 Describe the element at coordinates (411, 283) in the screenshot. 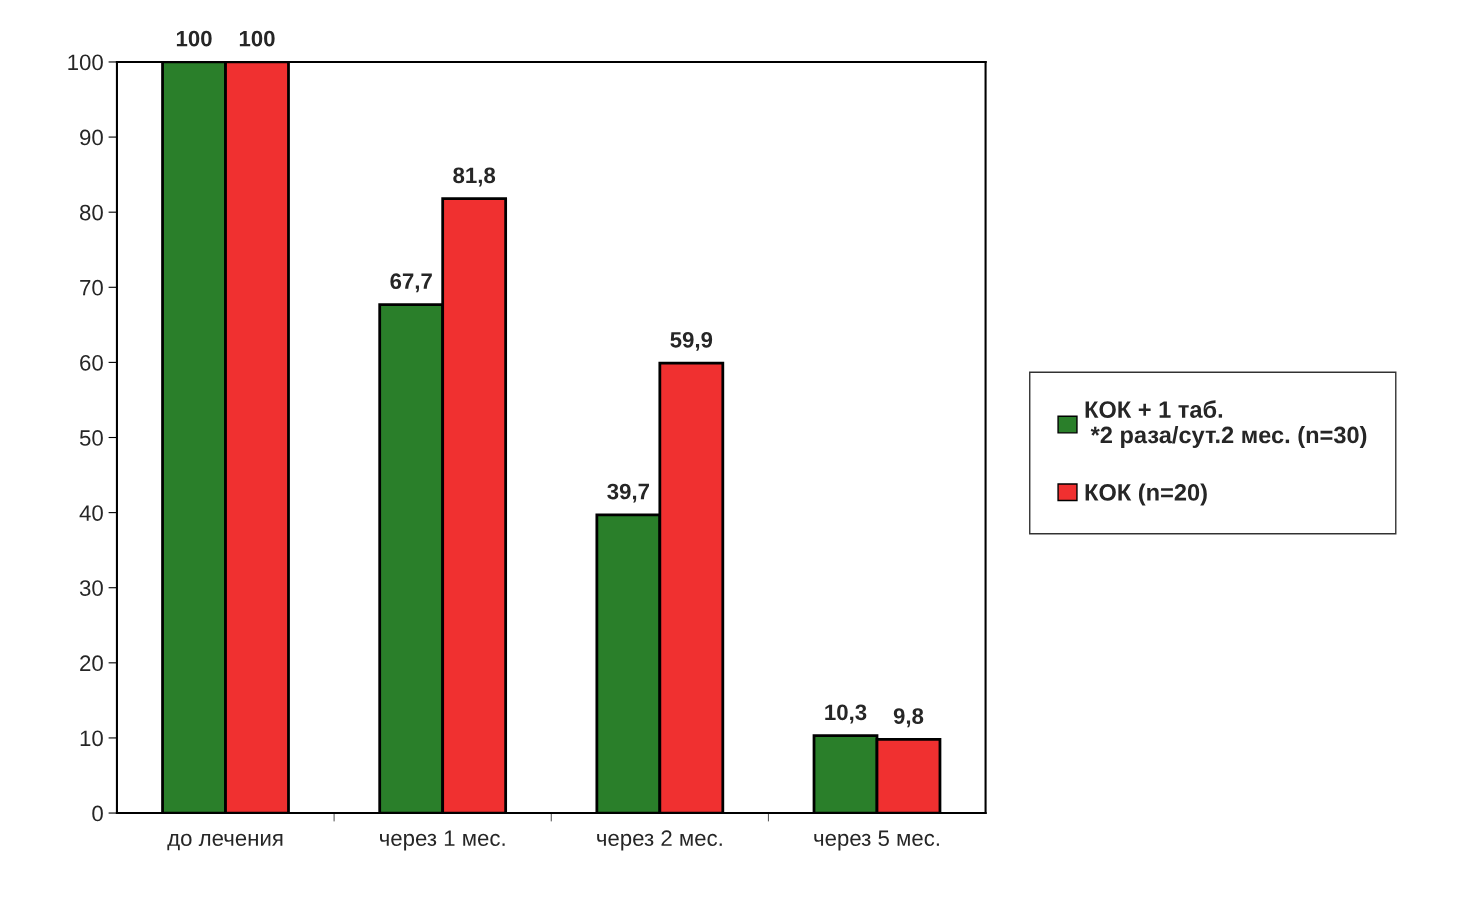

I see `data-label: 67,7` at that location.